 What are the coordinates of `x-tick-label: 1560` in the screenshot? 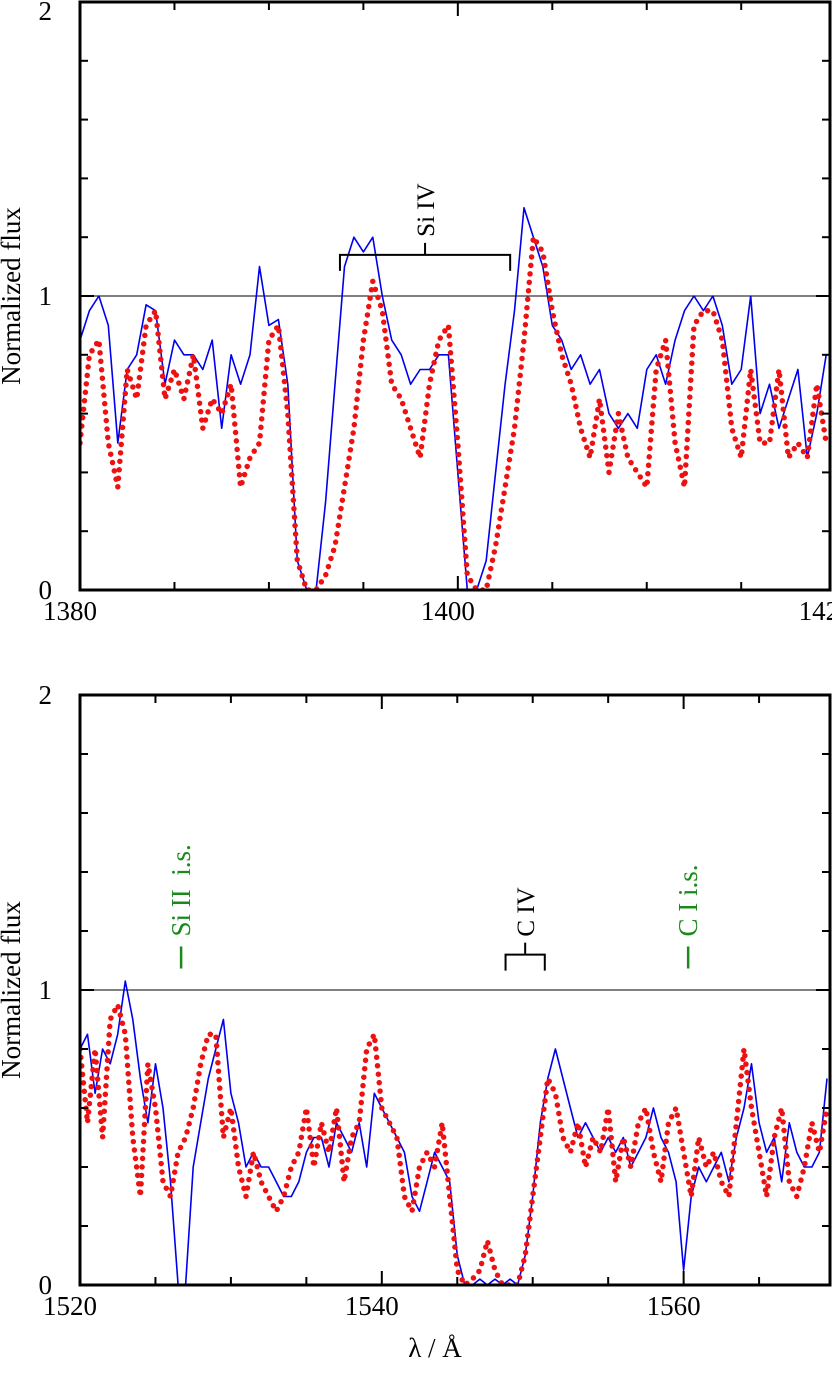 It's located at (674, 1306).